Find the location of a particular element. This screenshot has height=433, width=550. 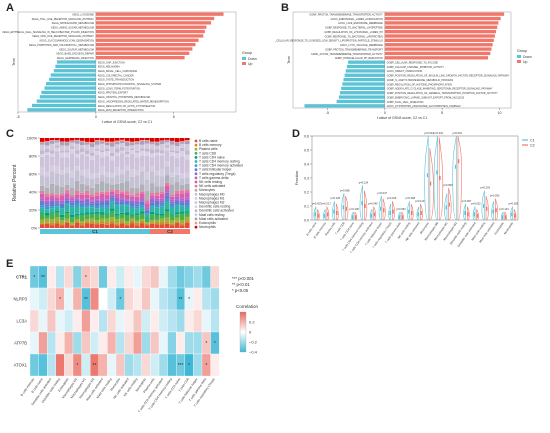

bar-label: GOBP_INTRACELLULAR_PH_REDUCTION is located at coordinates (359, 58).